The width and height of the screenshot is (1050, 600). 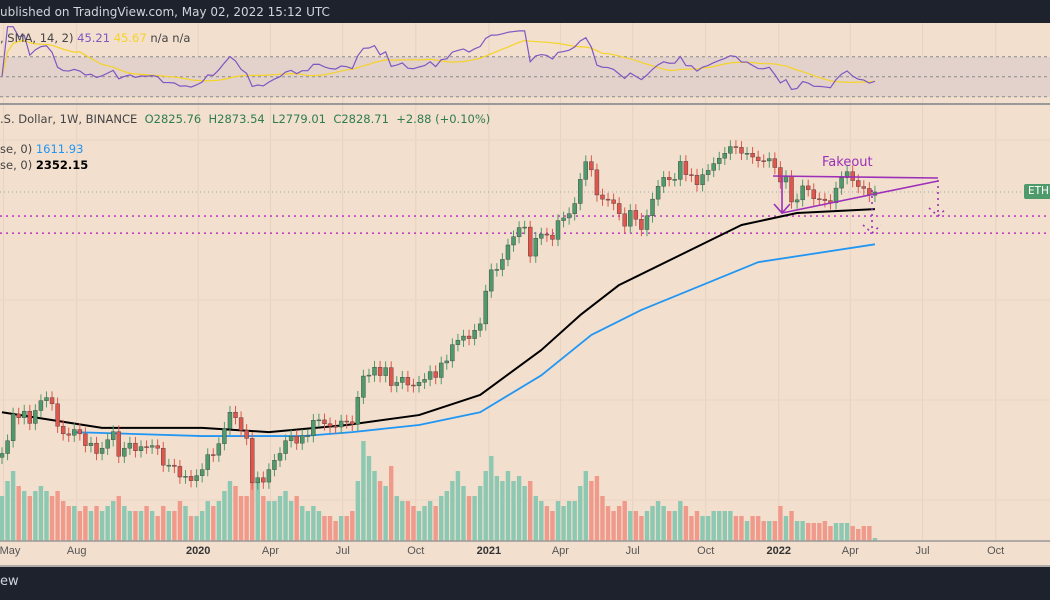 What do you see at coordinates (16, 149) in the screenshot?
I see `ma-blue-params: se, 0)` at bounding box center [16, 149].